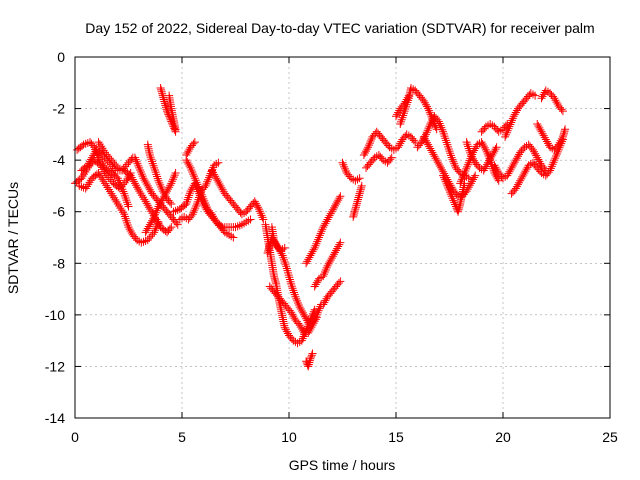 Image resolution: width=640 pixels, height=480 pixels. What do you see at coordinates (75, 437) in the screenshot?
I see `x-tick-label: 0` at bounding box center [75, 437].